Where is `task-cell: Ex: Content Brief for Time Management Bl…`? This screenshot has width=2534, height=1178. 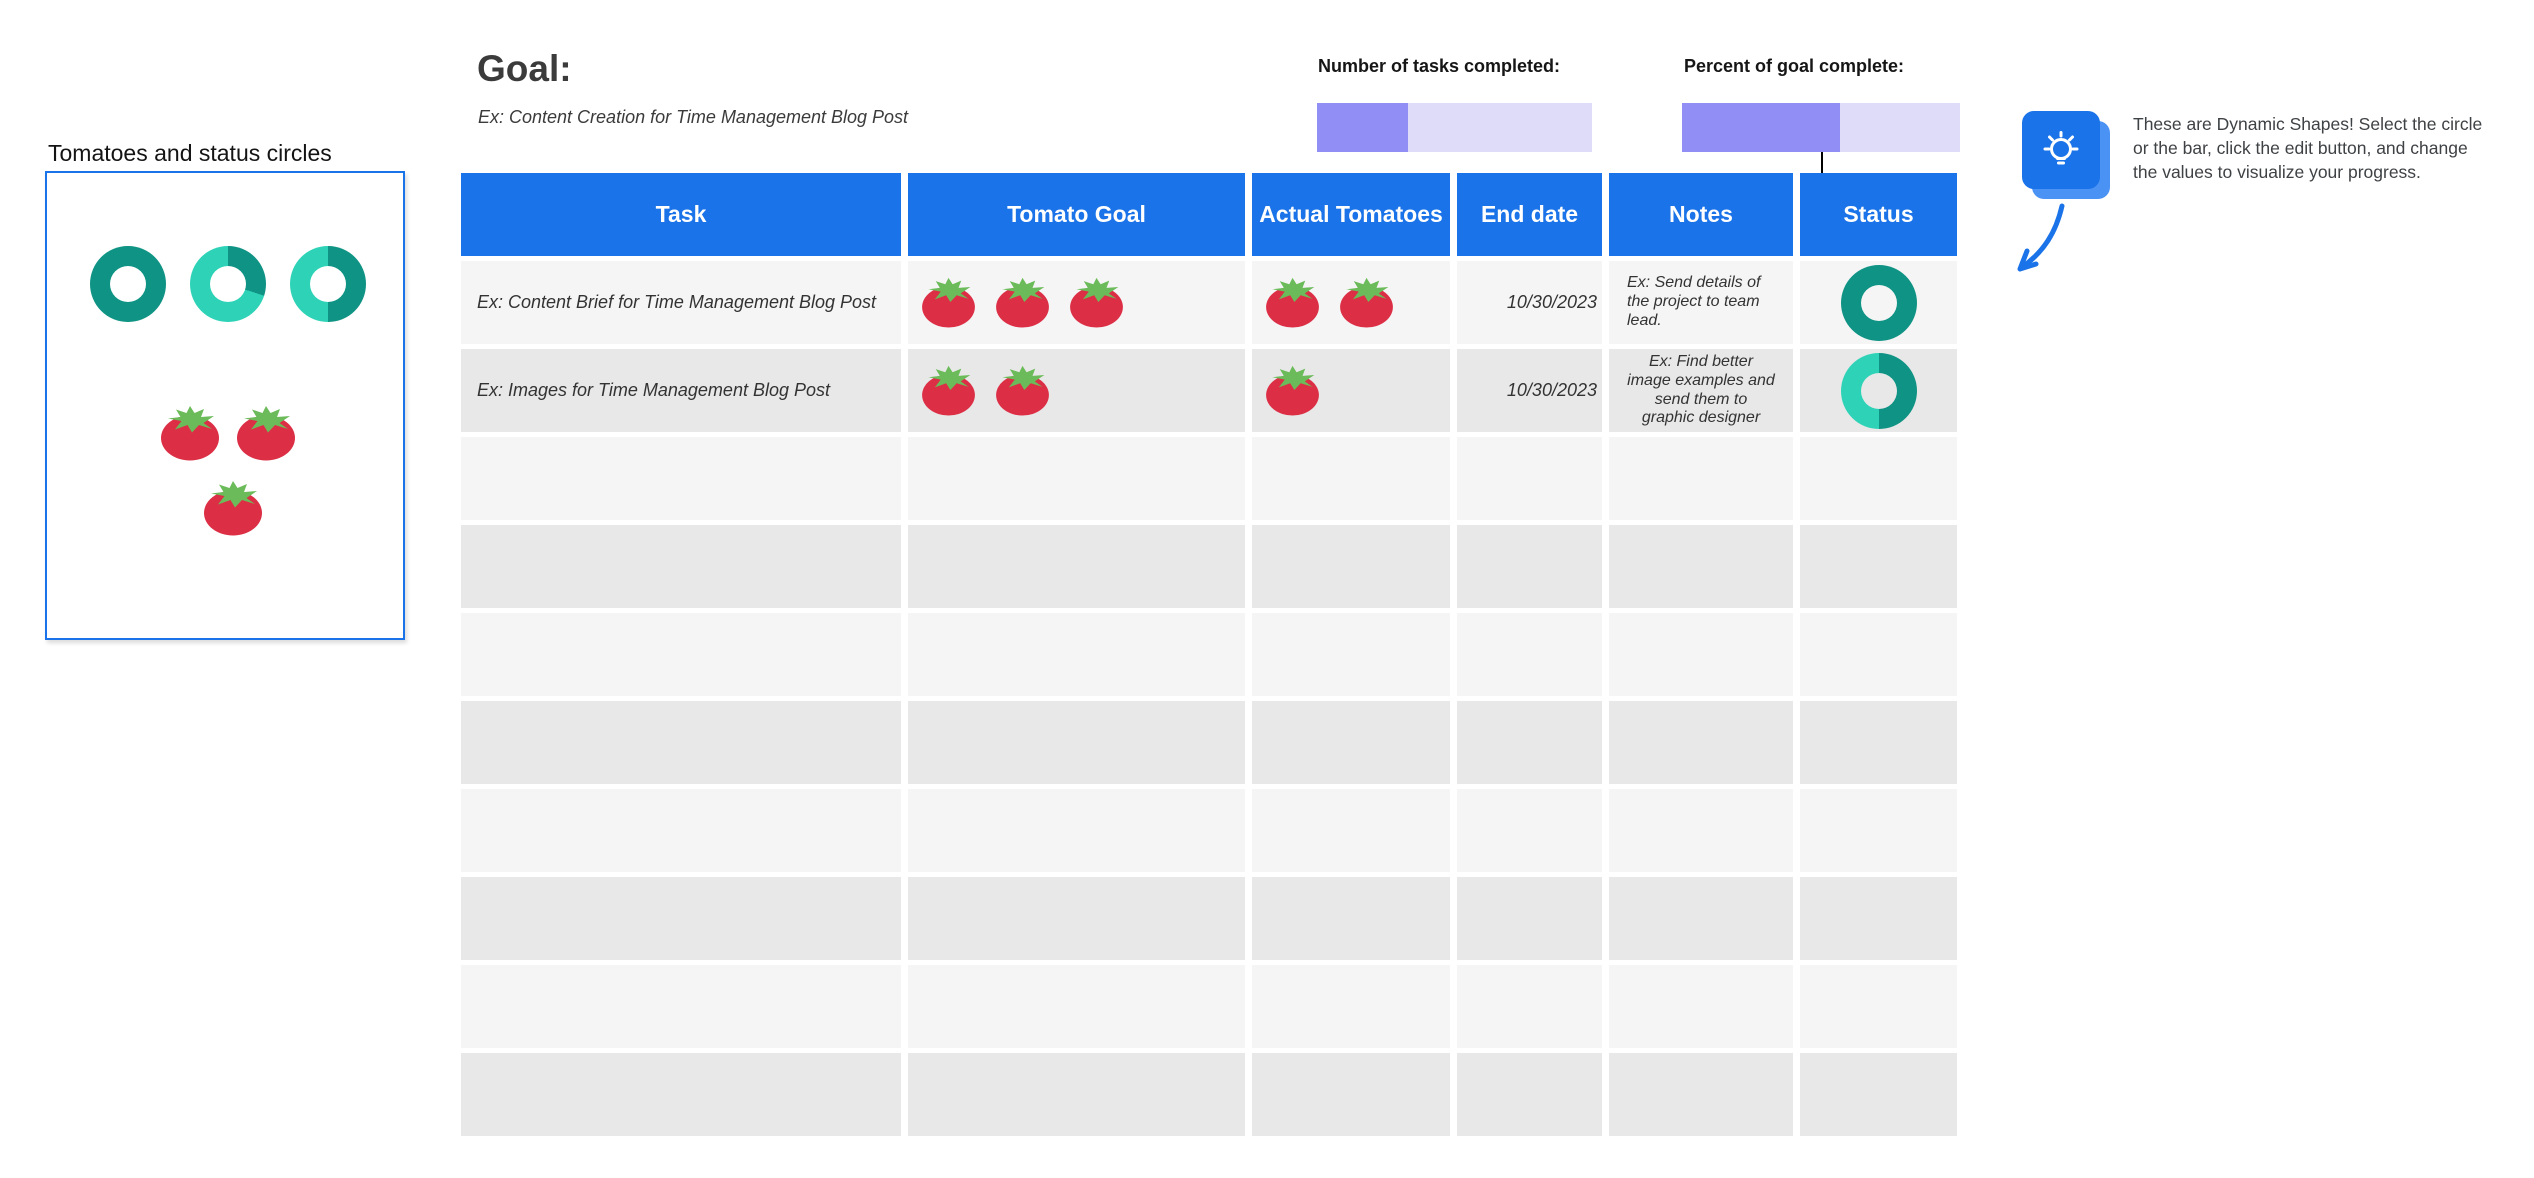
task-cell: Ex: Content Brief for Time Management Bl… is located at coordinates (681, 302).